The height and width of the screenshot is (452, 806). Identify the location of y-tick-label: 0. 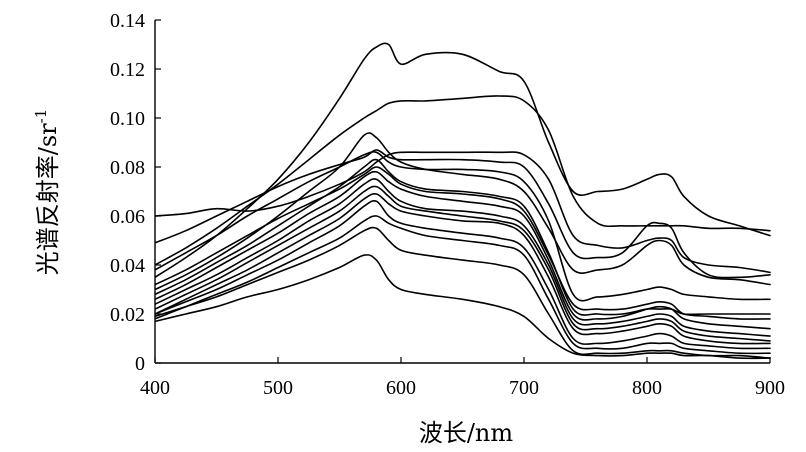
(140, 364).